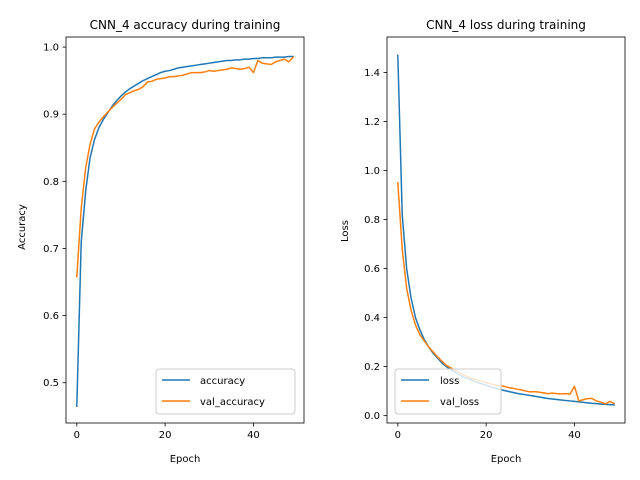  I want to click on accuracy-legend: accuracy val_accuracy, so click(225, 391).